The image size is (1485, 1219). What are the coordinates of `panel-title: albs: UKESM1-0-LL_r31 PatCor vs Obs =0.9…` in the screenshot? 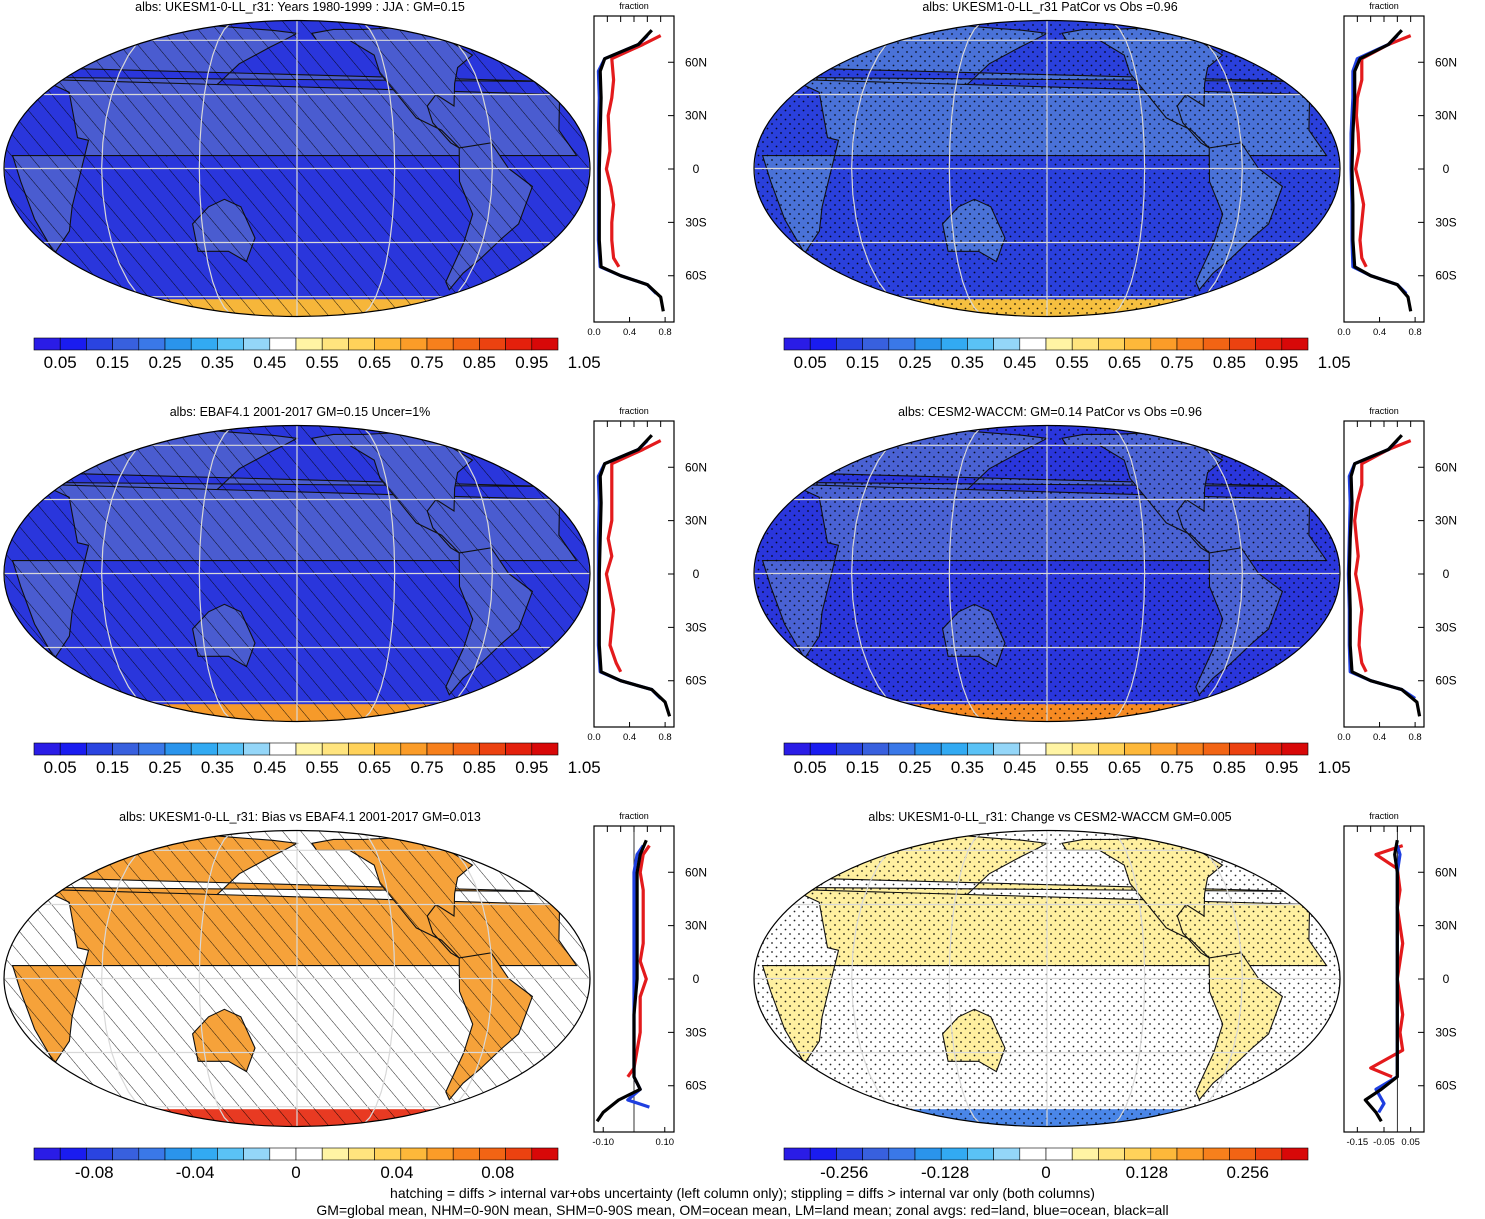 It's located at (1050, 7).